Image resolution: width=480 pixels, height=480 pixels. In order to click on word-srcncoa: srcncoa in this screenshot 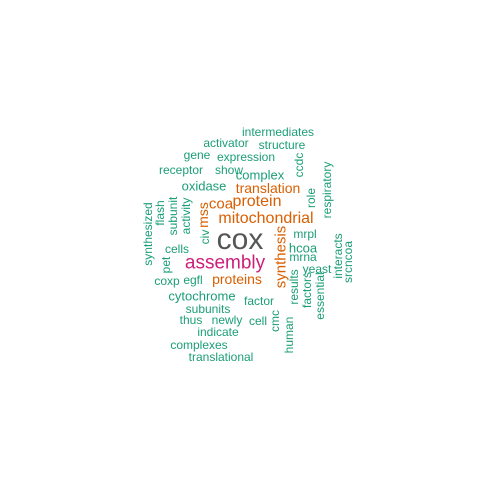, I will do `click(348, 262)`.